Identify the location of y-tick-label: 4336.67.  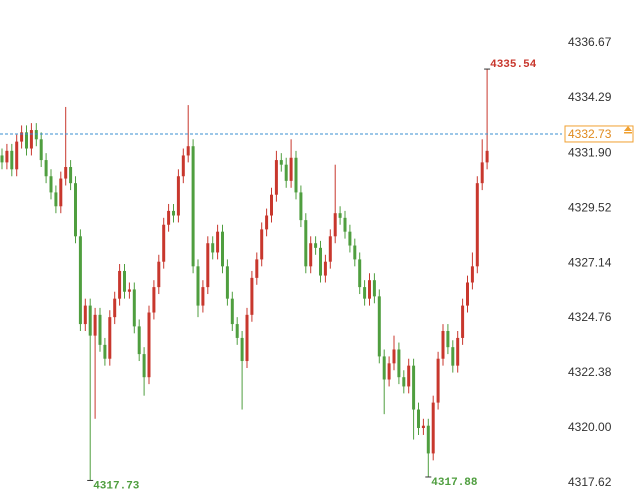
(590, 42).